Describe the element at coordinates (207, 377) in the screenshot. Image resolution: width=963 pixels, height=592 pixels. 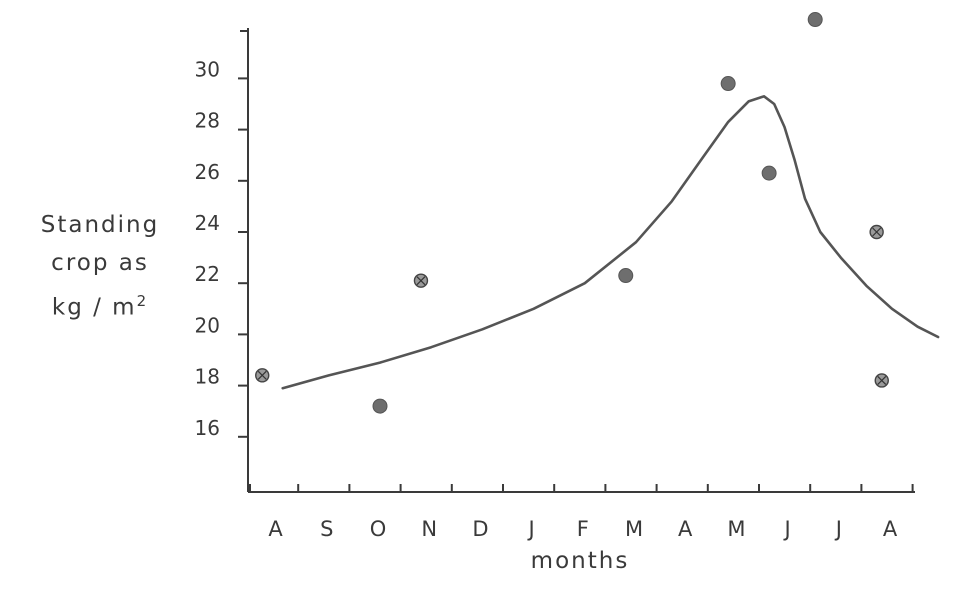
I see `y-tick-label: 18` at that location.